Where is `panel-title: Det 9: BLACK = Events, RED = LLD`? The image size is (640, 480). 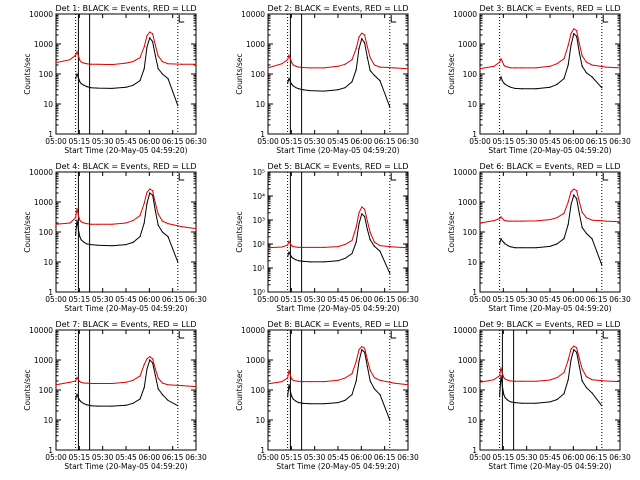
panel-title: Det 9: BLACK = Events, RED = LLD is located at coordinates (550, 324).